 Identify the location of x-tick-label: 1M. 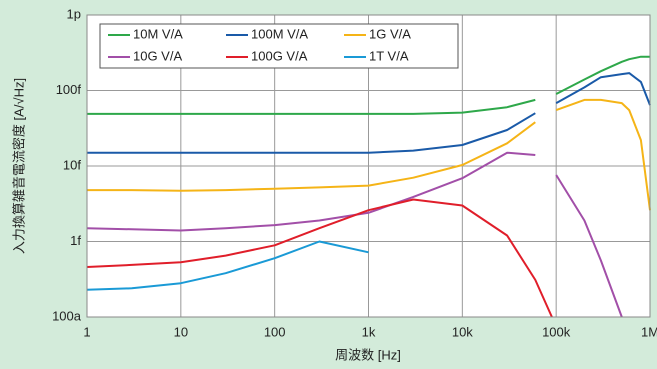
(649, 331).